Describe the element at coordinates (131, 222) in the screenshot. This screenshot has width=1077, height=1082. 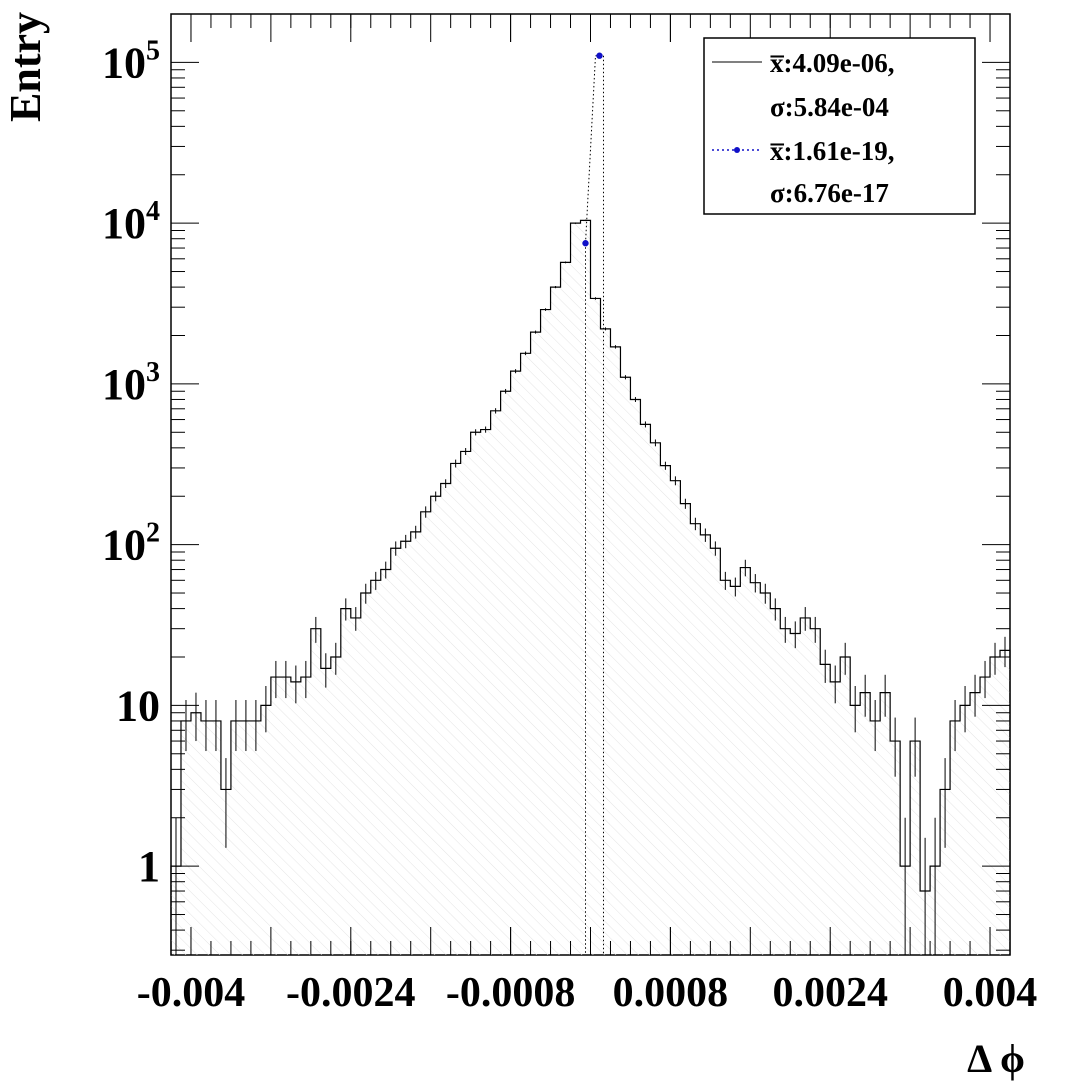
I see `y-tick-label: 10⁴` at that location.